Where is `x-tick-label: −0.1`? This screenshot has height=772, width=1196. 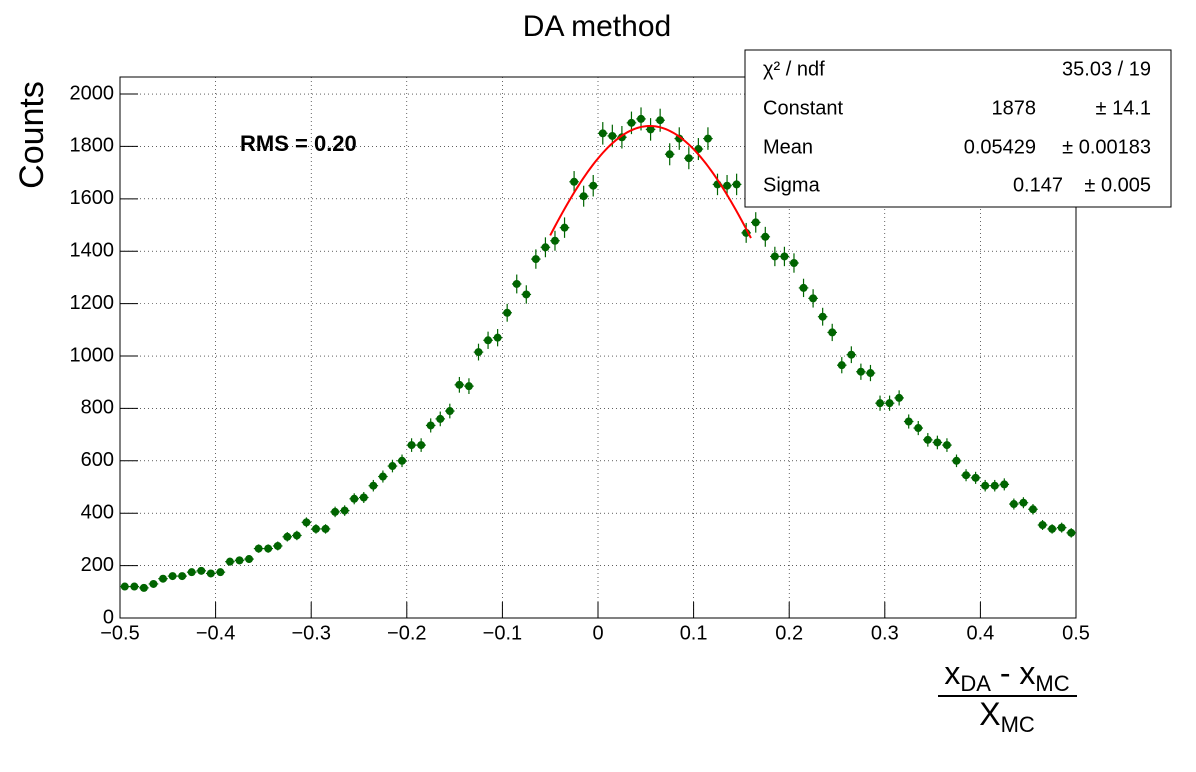
x-tick-label: −0.1 is located at coordinates (502, 633).